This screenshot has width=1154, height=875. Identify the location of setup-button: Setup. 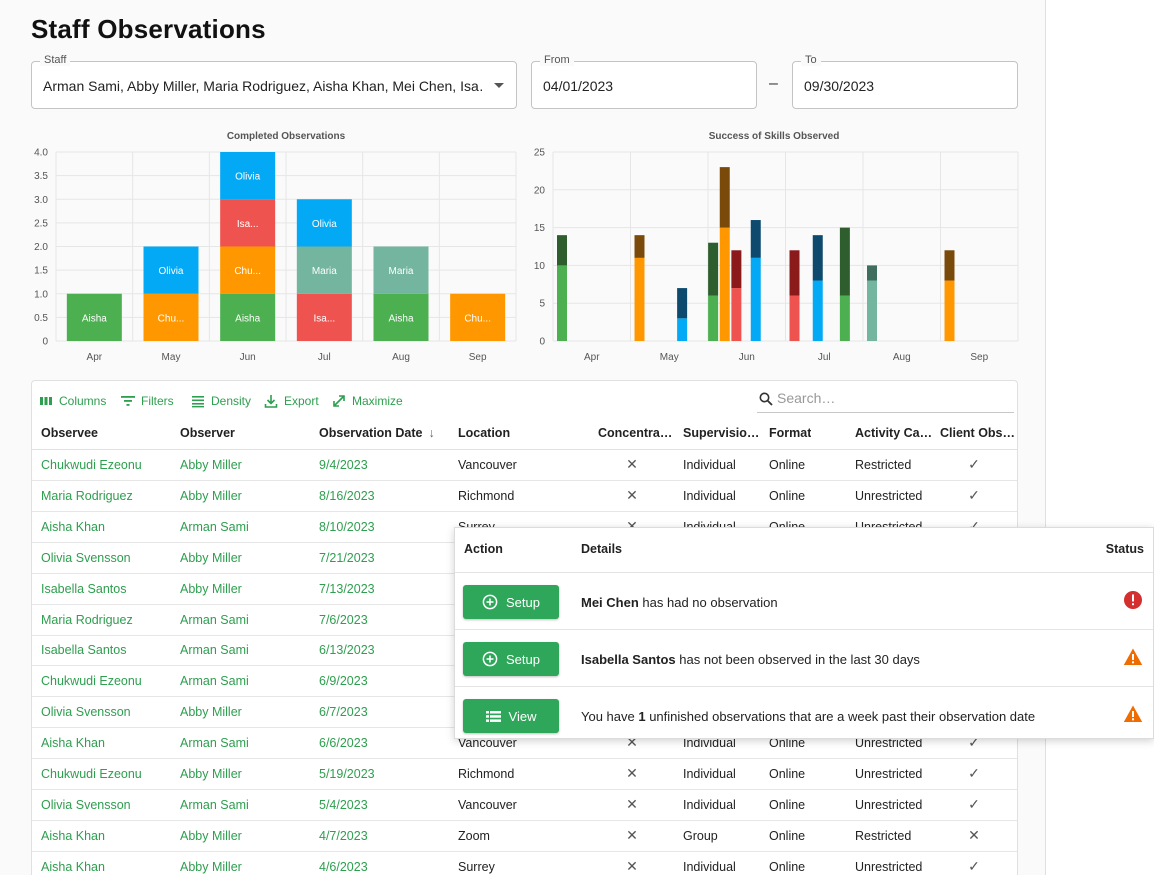
(511, 602).